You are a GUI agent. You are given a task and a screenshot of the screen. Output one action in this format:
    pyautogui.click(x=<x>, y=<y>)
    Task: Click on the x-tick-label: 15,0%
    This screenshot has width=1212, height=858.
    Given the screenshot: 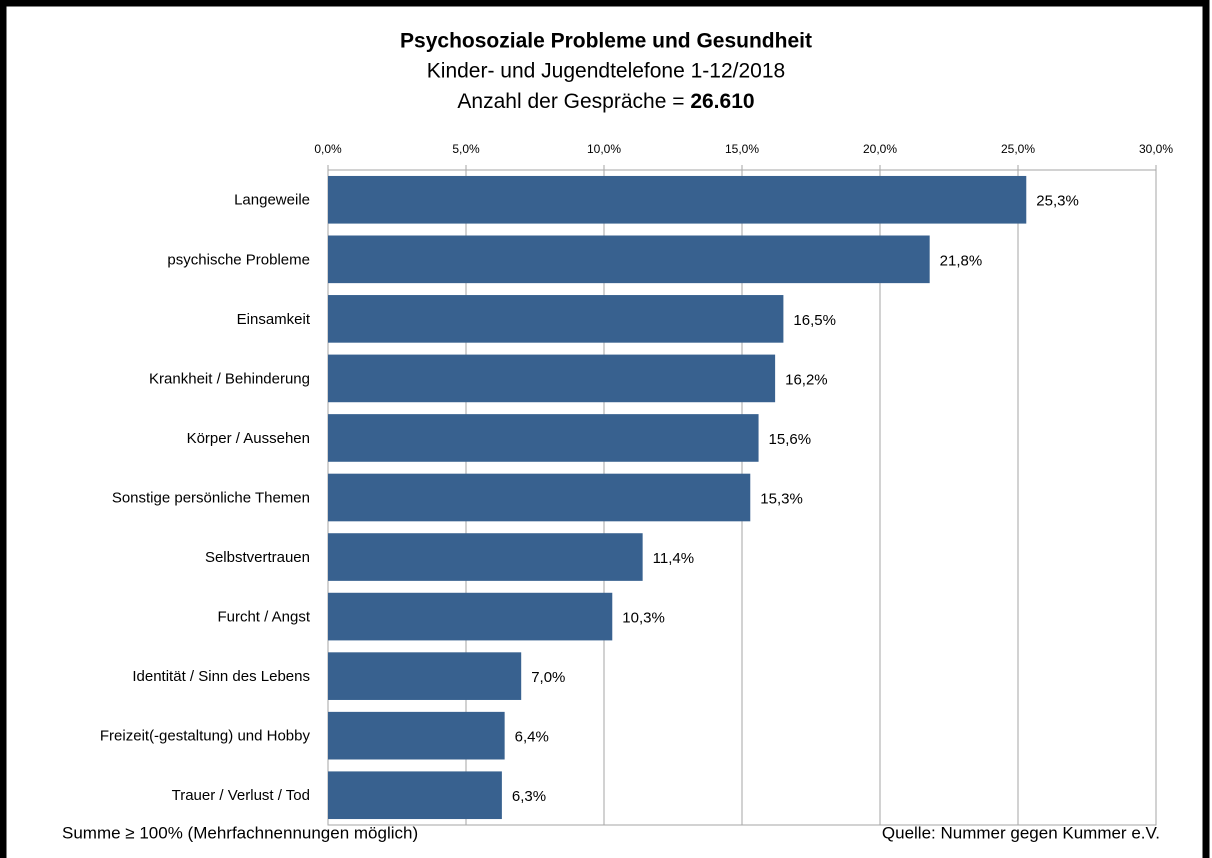 What is the action you would take?
    pyautogui.click(x=742, y=149)
    